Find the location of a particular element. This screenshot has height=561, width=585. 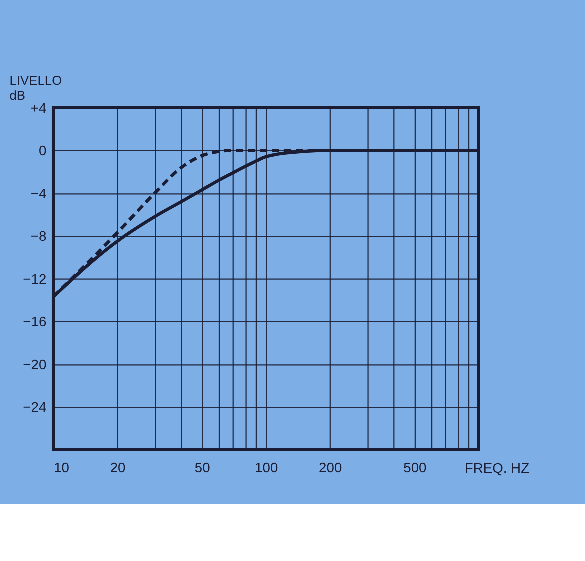

y-tick-label: −16 is located at coordinates (35, 322).